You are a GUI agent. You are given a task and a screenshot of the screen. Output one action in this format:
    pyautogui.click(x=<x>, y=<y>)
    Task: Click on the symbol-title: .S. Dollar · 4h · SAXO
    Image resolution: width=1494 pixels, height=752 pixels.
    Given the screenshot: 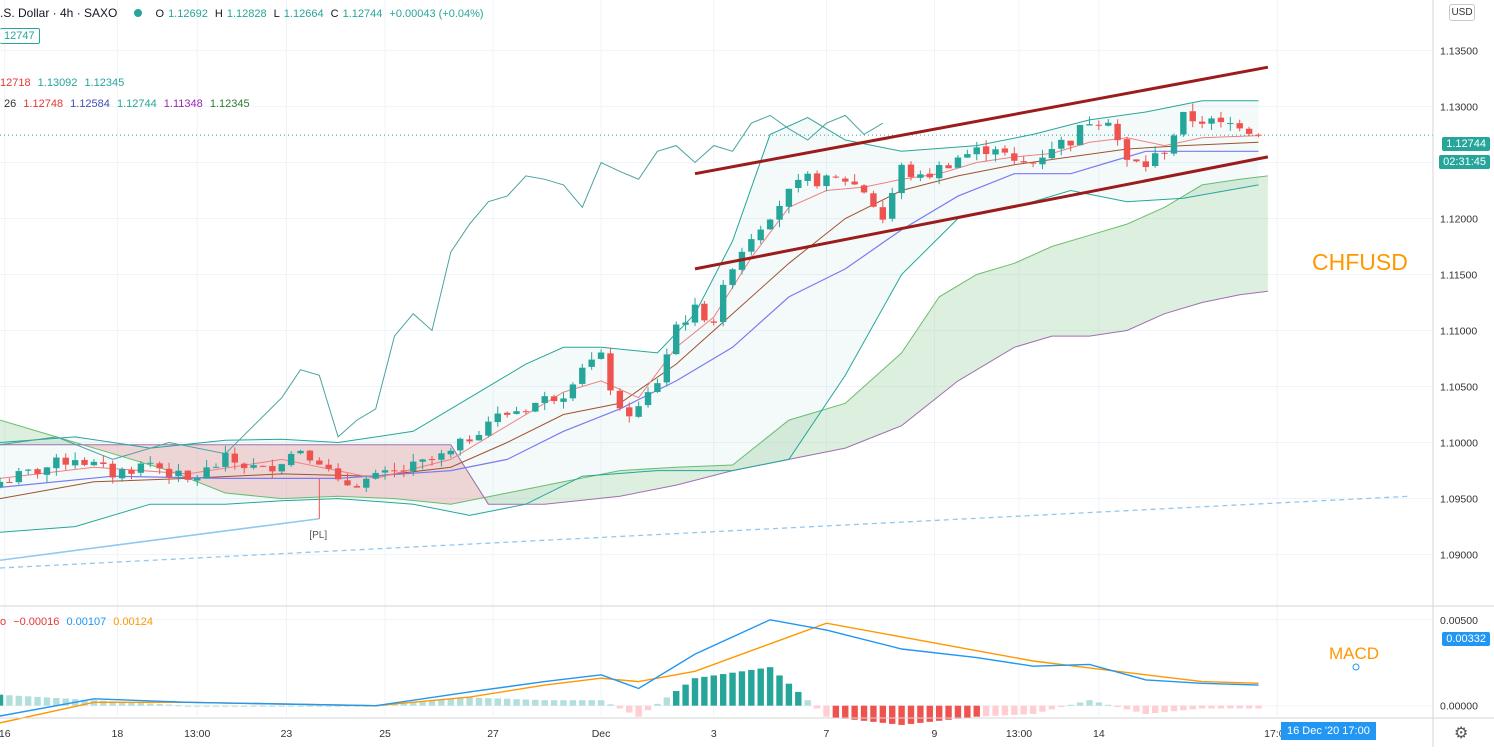 What is the action you would take?
    pyautogui.click(x=59, y=13)
    